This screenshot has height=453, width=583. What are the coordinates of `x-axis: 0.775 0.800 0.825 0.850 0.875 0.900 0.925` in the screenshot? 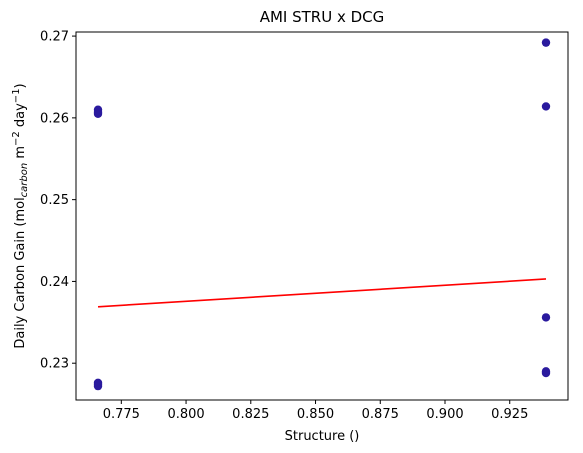 It's located at (315, 411).